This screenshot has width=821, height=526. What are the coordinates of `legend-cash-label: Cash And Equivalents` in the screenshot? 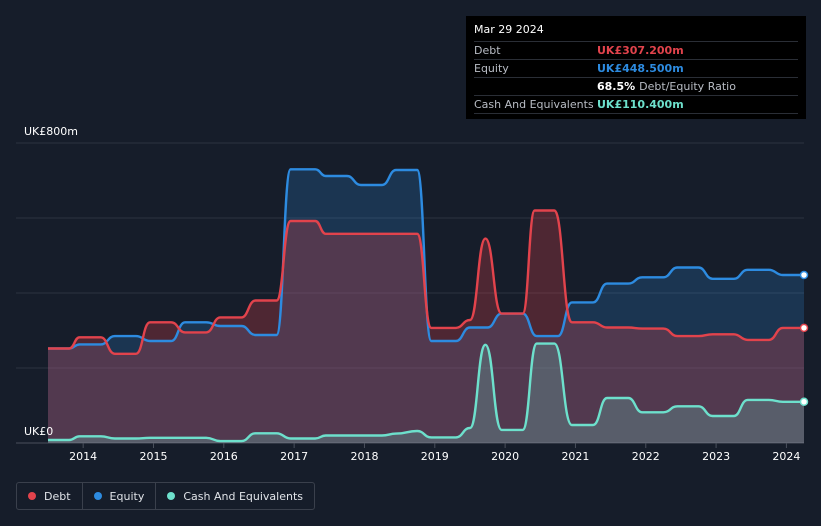 It's located at (243, 496).